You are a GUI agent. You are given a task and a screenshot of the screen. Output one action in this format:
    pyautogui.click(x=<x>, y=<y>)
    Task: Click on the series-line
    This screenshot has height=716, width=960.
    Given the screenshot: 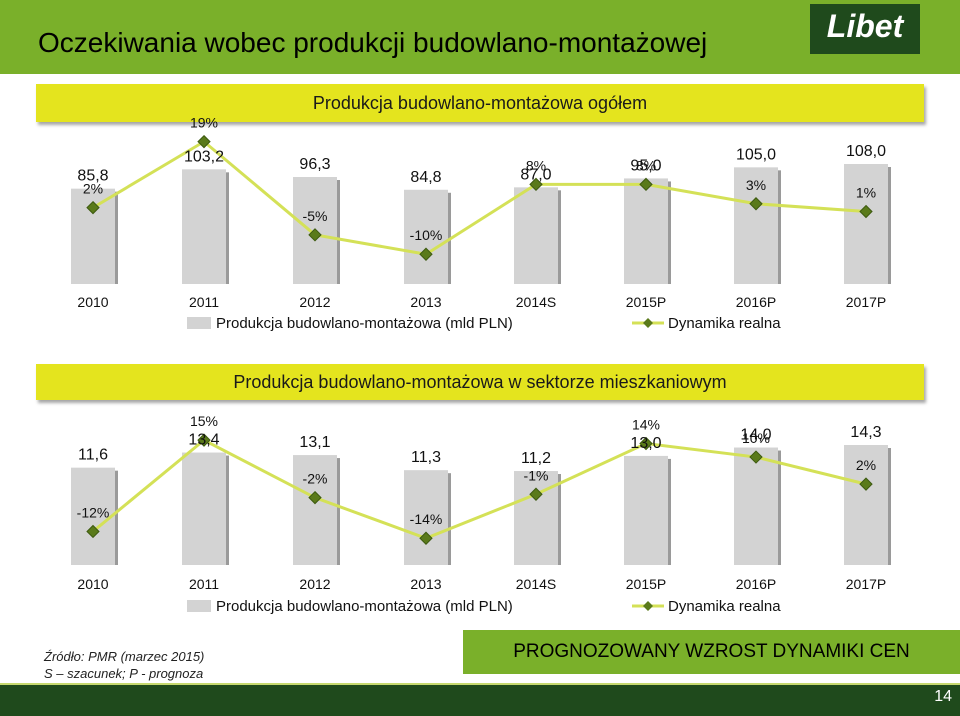 What is the action you would take?
    pyautogui.click(x=479, y=489)
    